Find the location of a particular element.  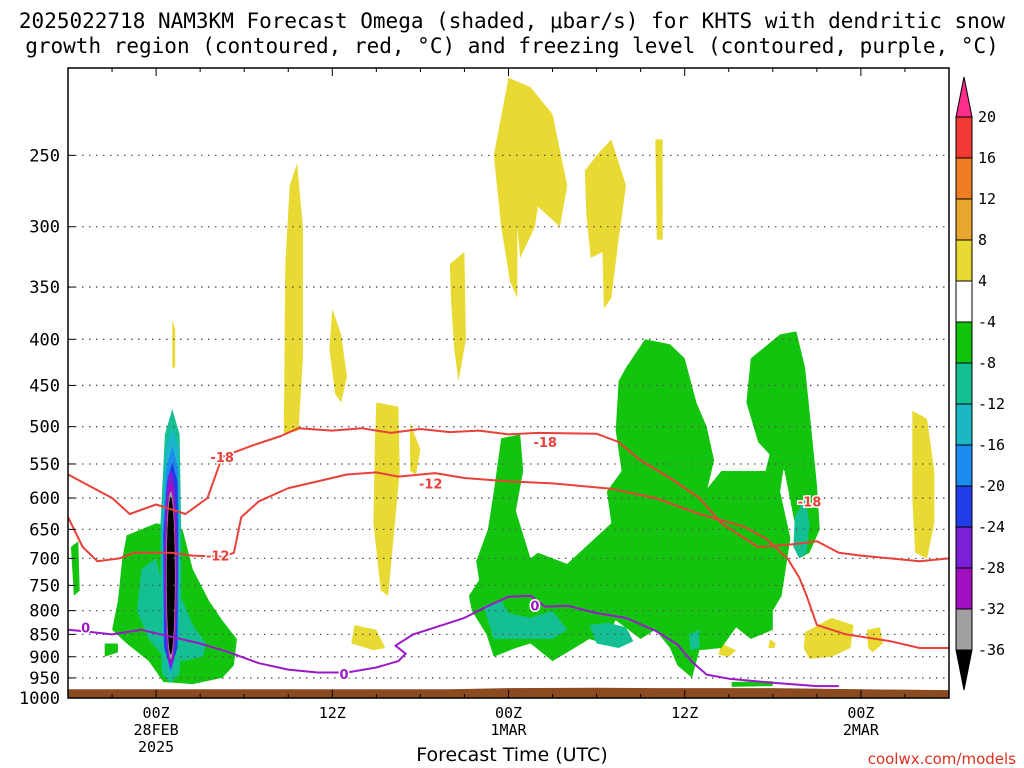

y-tick-label: 400 is located at coordinates (44, 340).